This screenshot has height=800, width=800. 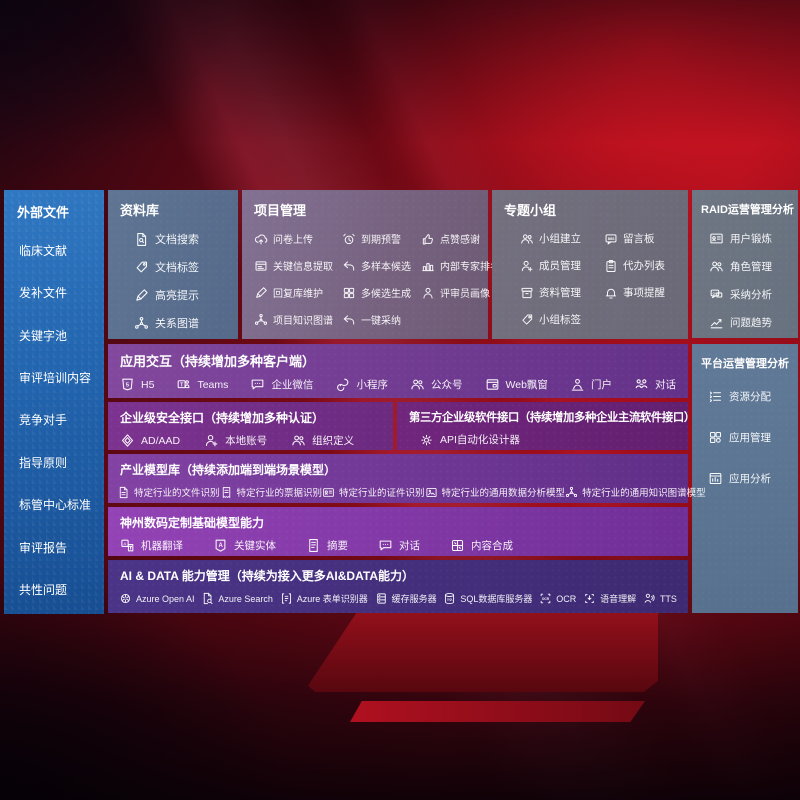 What do you see at coordinates (611, 239) in the screenshot?
I see `bbs-icon: BBS` at bounding box center [611, 239].